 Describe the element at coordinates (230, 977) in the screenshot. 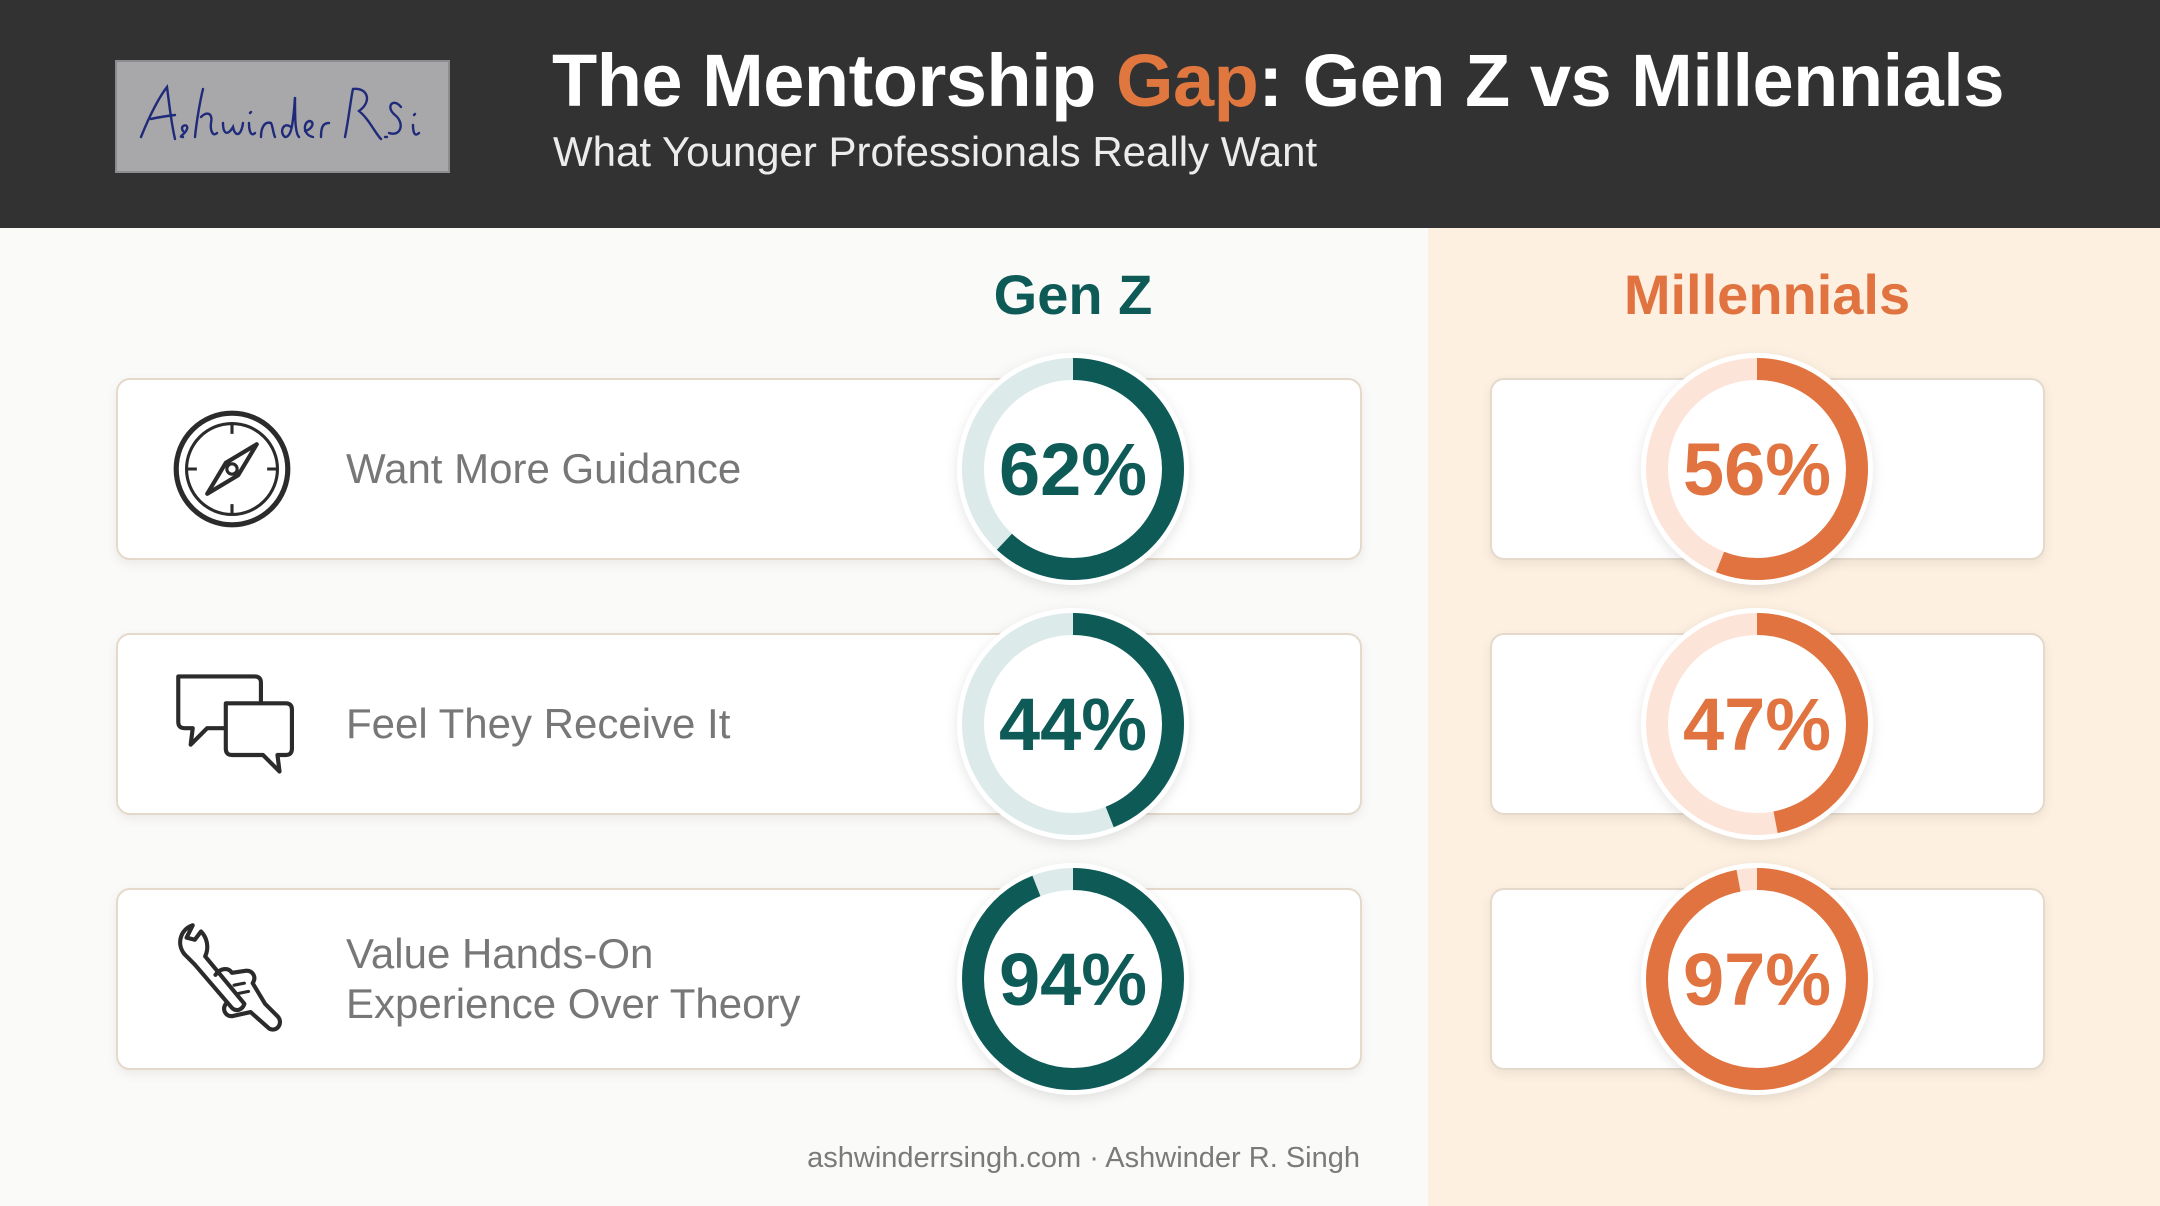

I see `wrench-hand-icon` at that location.